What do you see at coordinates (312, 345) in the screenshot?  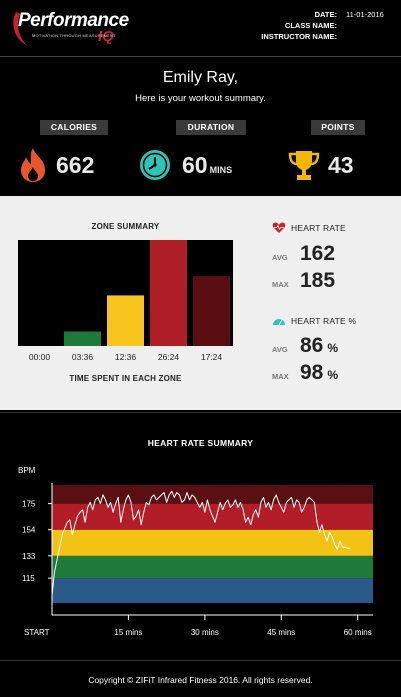 I see `pct-avg-value: 86` at bounding box center [312, 345].